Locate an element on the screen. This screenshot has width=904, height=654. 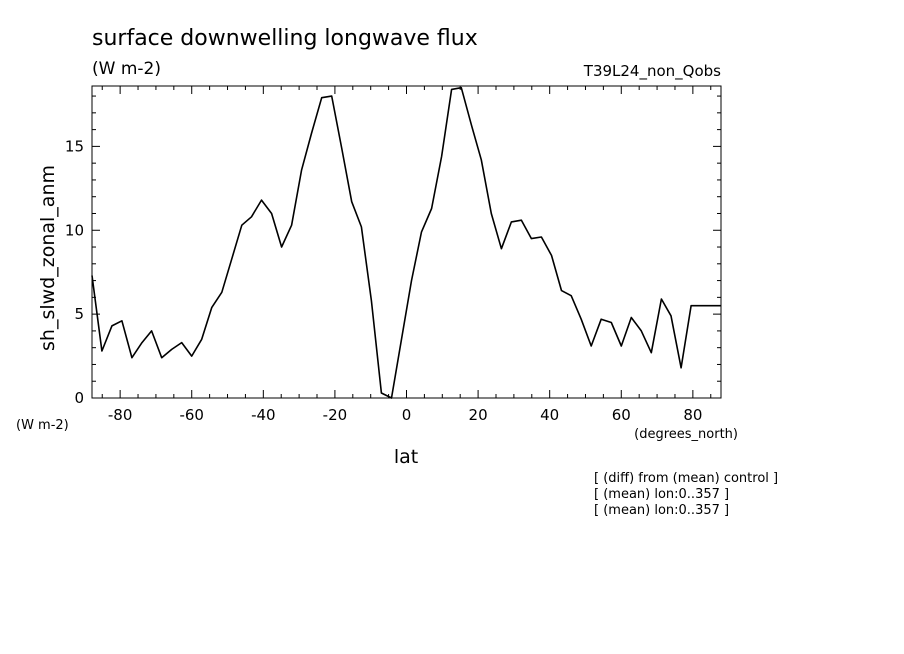
chart-title: surface downwelling longwave flux is located at coordinates (285, 38).